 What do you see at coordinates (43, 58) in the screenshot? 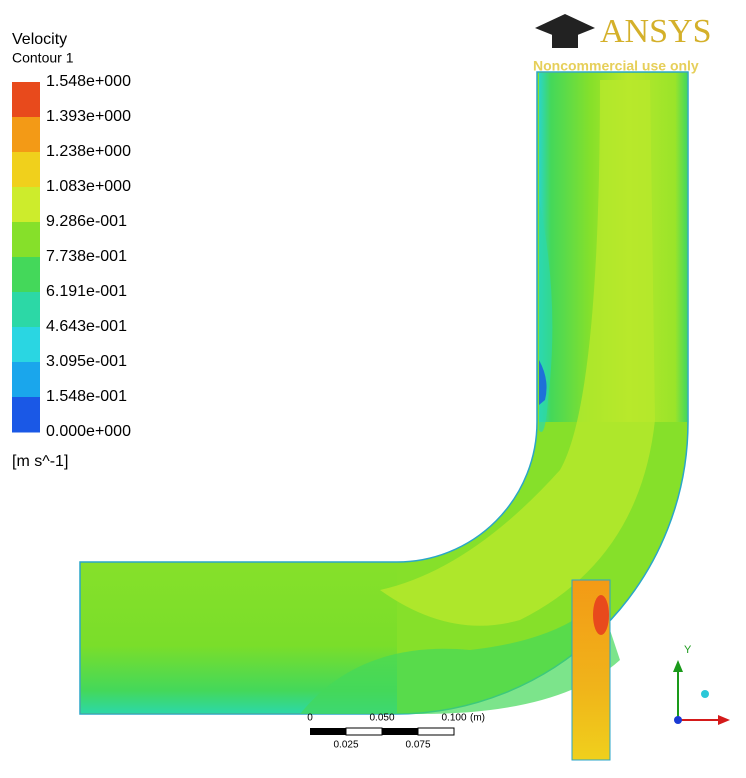
I see `legend-subtitle: Contour 1` at bounding box center [43, 58].